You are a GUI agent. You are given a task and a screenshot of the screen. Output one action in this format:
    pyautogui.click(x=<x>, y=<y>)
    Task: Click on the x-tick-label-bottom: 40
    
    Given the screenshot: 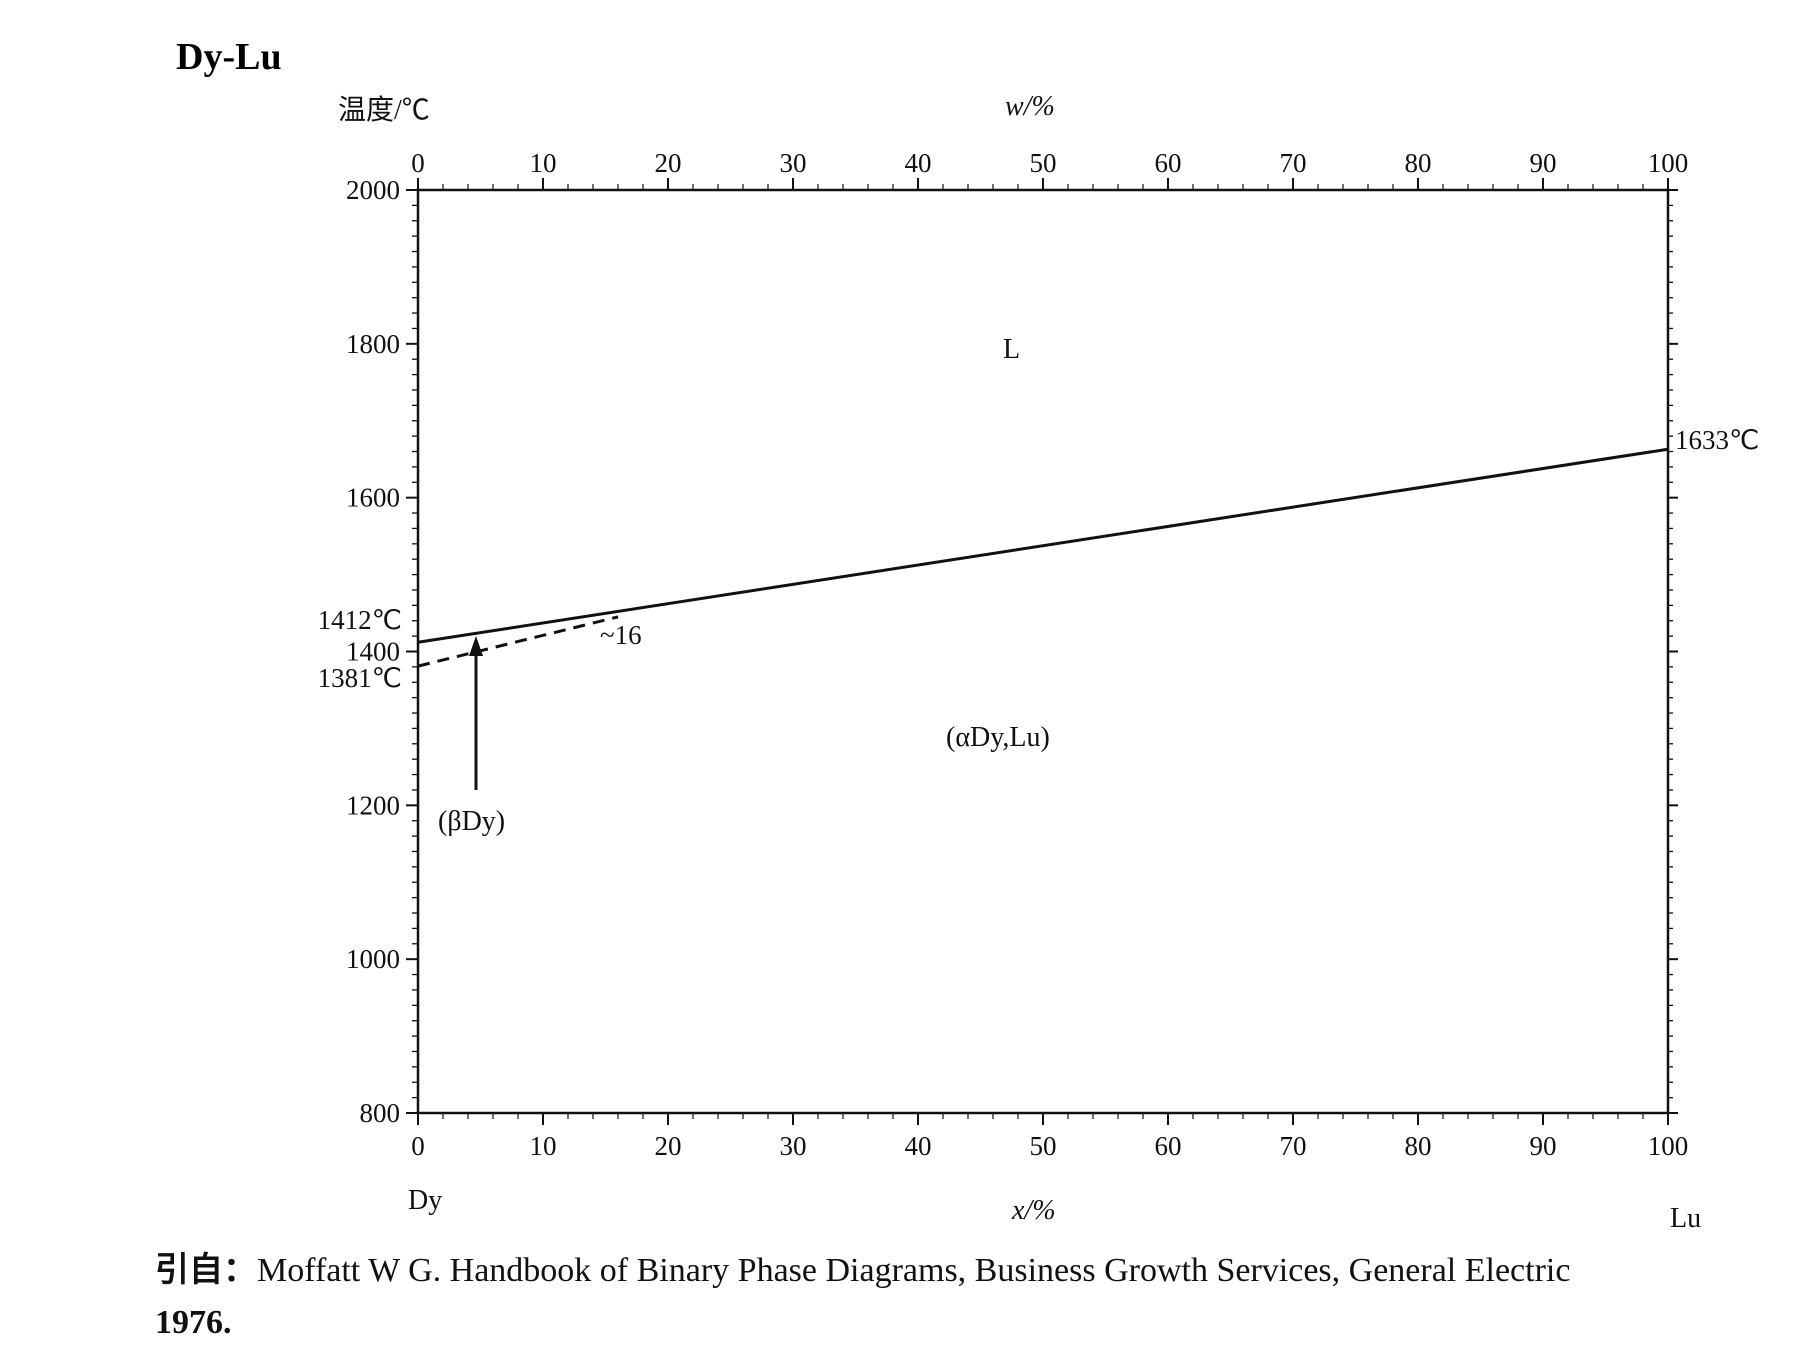 What is the action you would take?
    pyautogui.click(x=918, y=1146)
    